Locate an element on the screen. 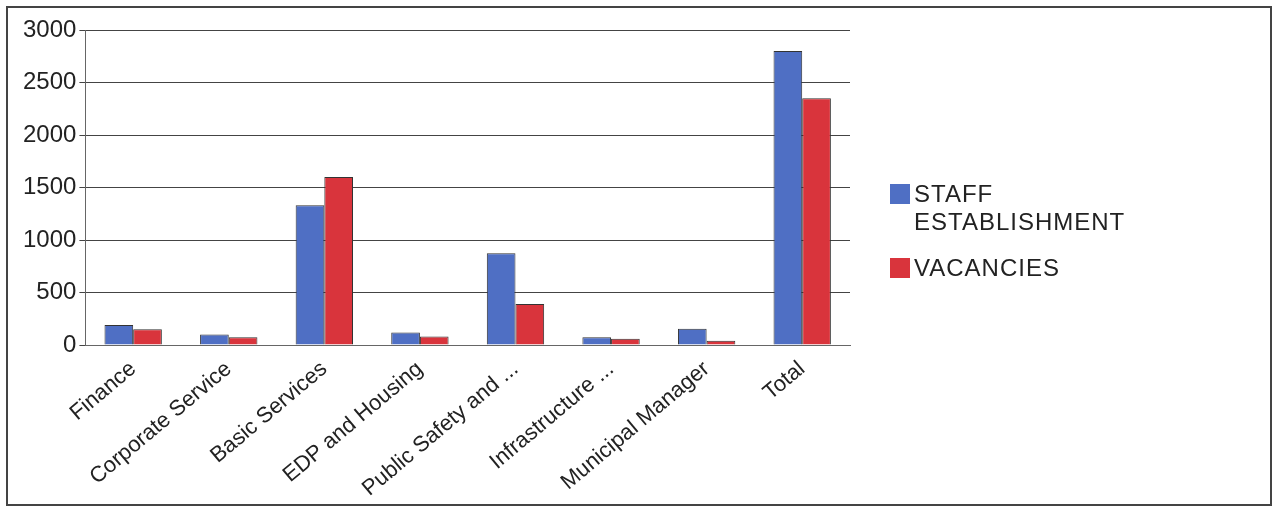  y-tick-label: 2000 is located at coordinates (50, 133).